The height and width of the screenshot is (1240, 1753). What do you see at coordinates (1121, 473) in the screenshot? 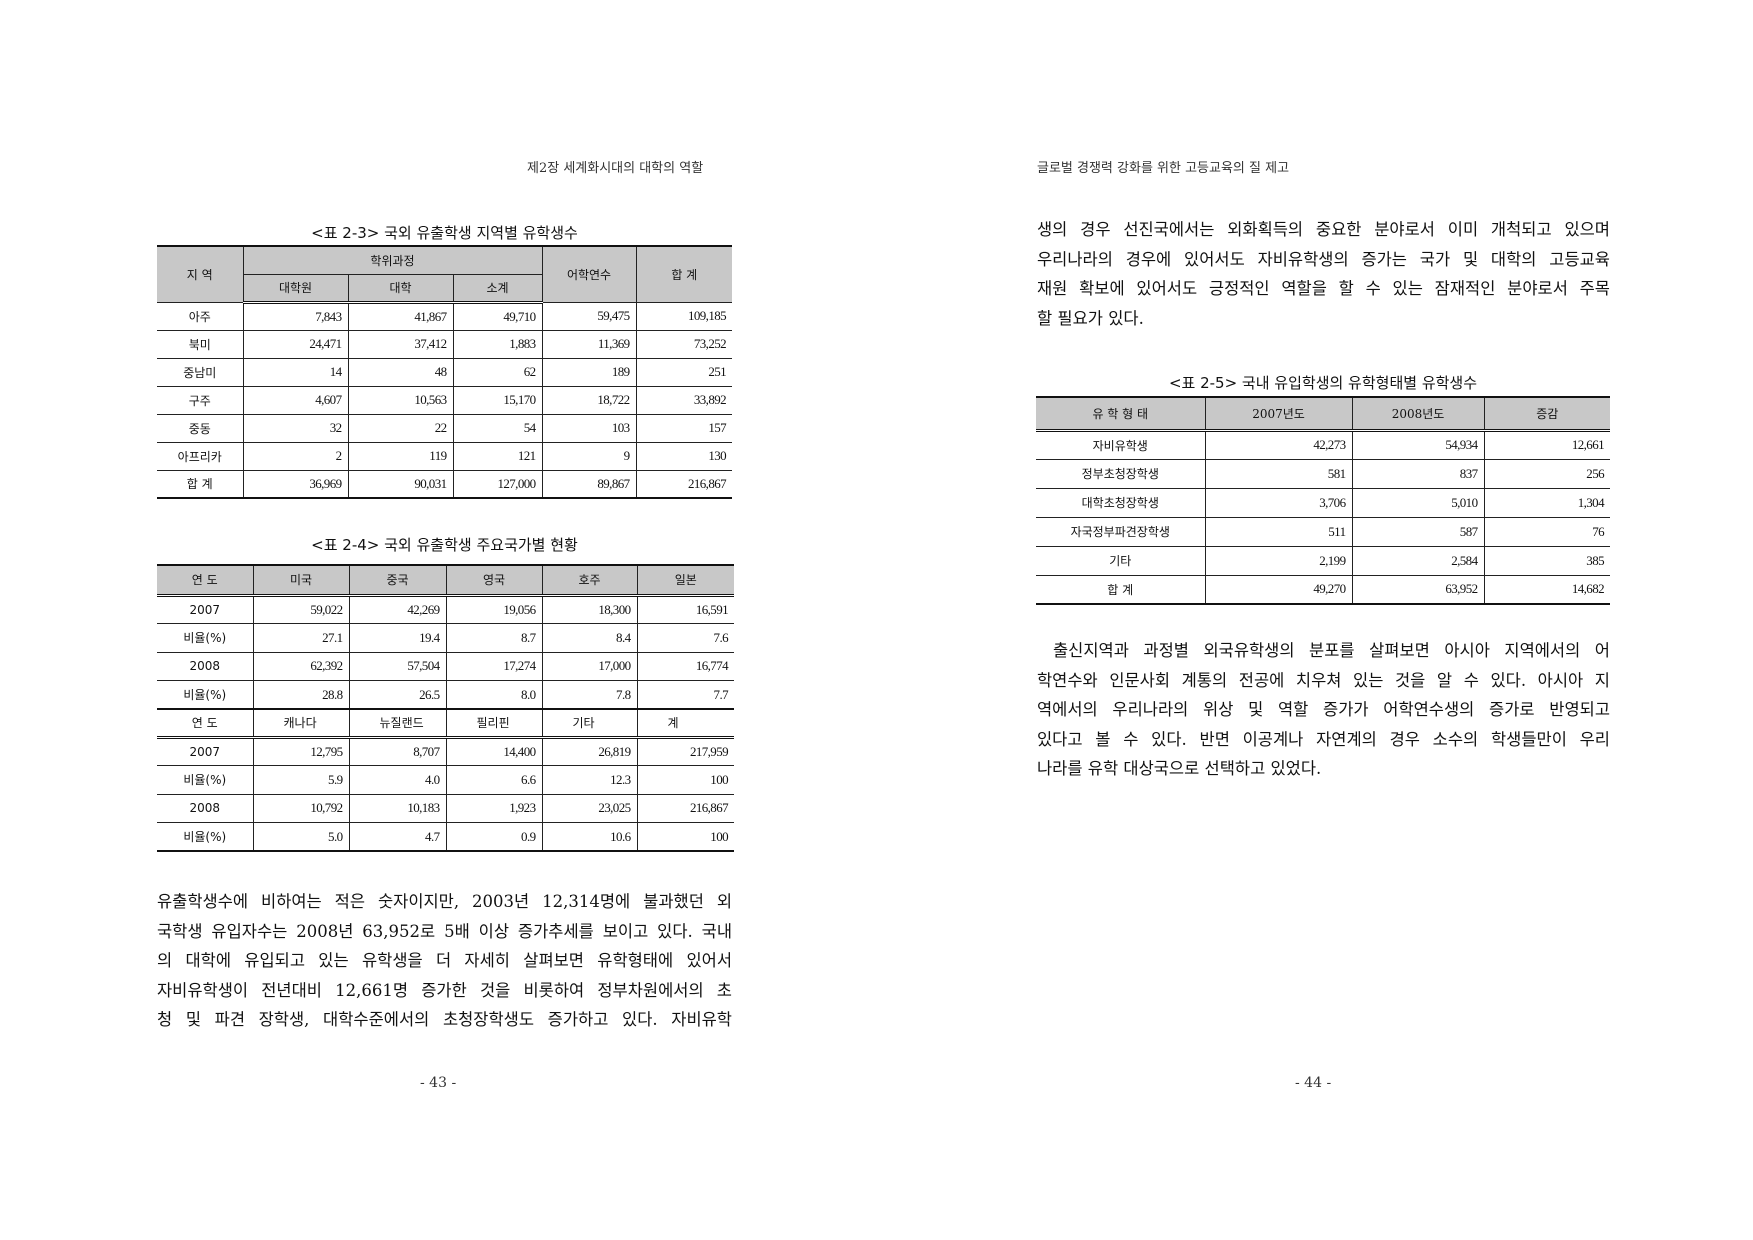
I see `row-label: 정부초청장학생` at bounding box center [1121, 473].